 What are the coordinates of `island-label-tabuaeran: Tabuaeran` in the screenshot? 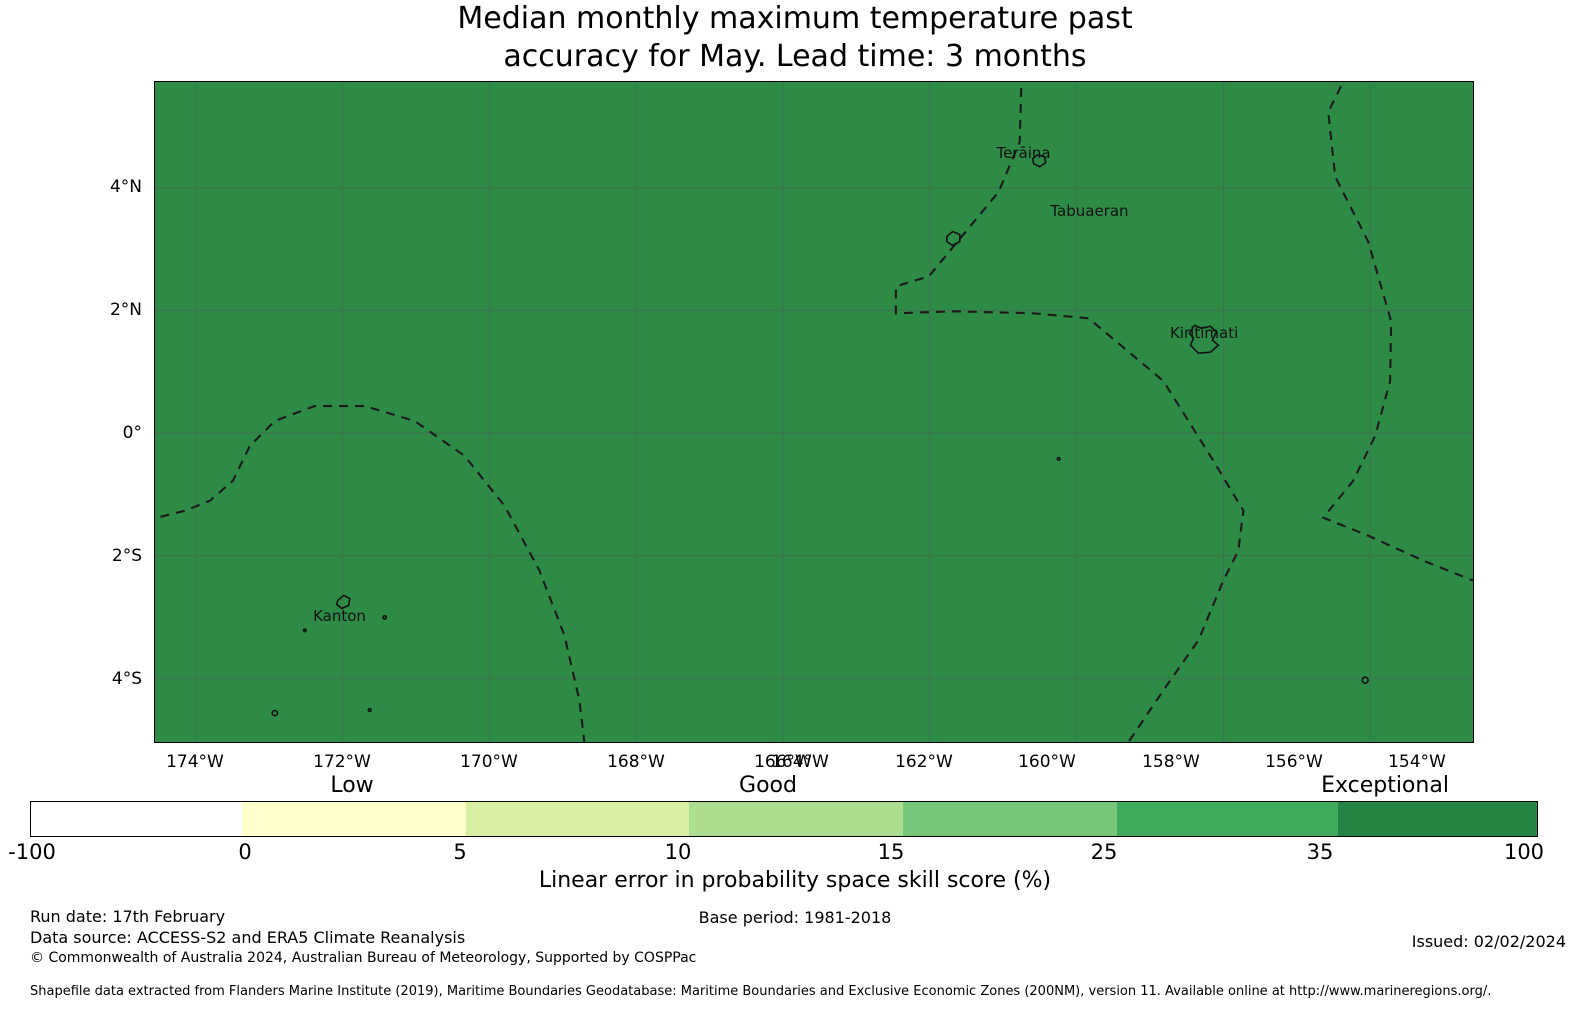 It's located at (1089, 210).